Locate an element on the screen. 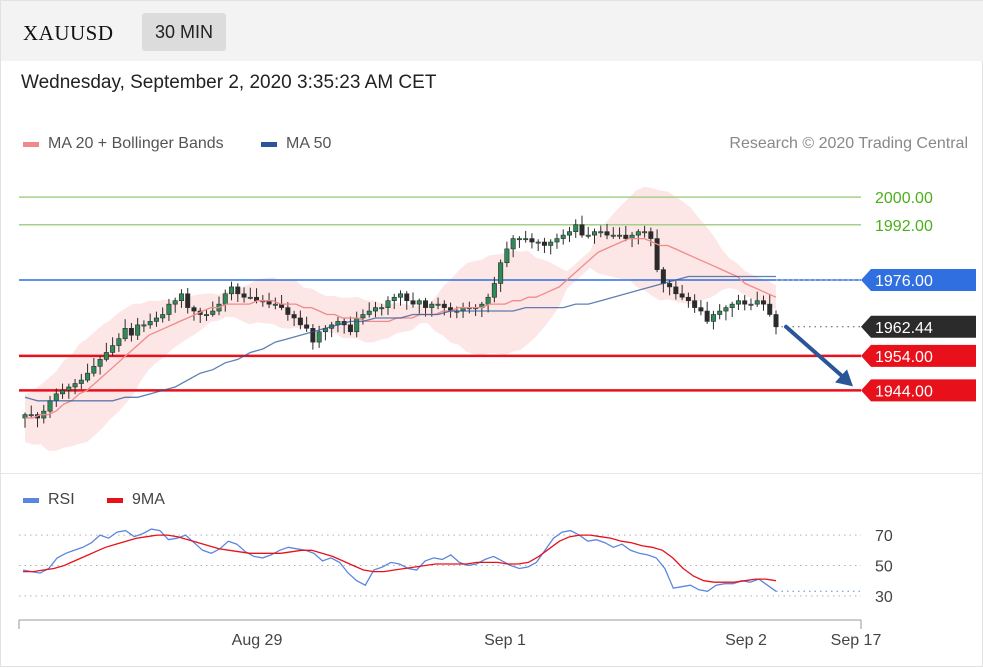 This screenshot has height=668, width=983. ma20-swatch is located at coordinates (31, 144).